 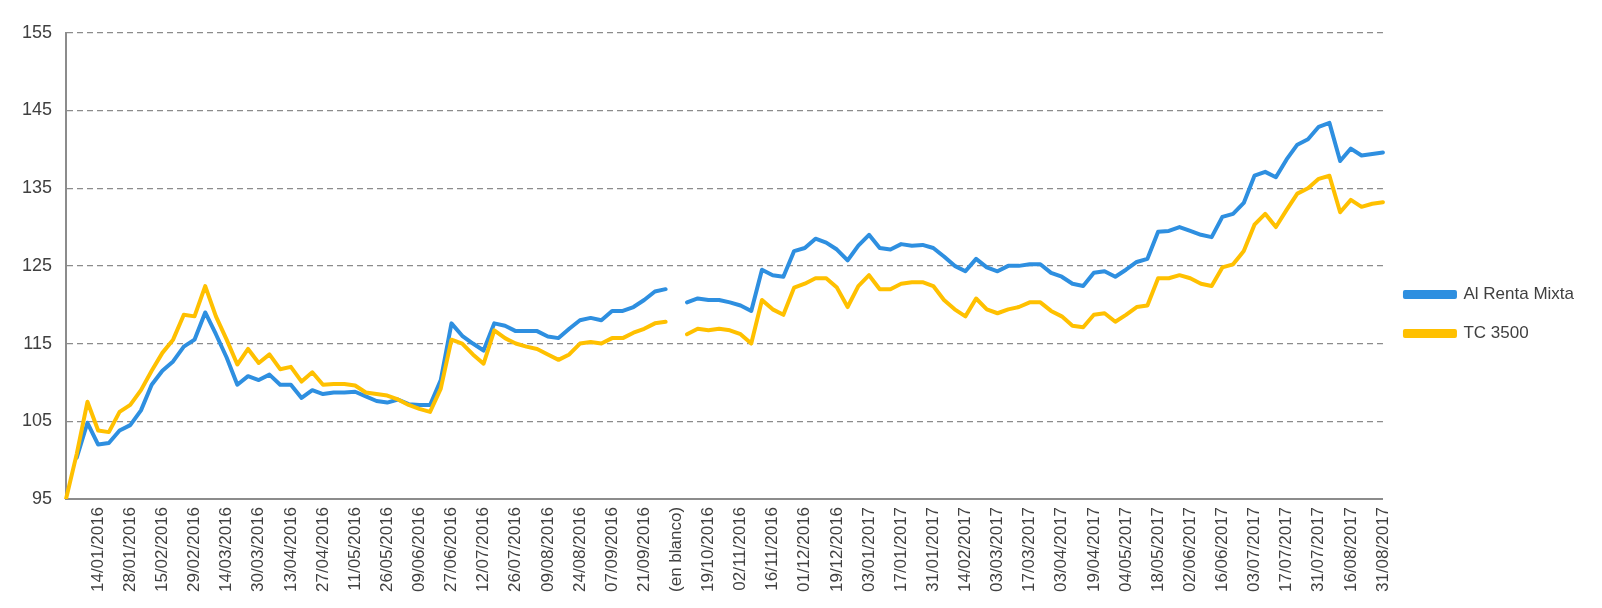 What do you see at coordinates (419, 549) in the screenshot?
I see `x-tick-label: 09/06/2016` at bounding box center [419, 549].